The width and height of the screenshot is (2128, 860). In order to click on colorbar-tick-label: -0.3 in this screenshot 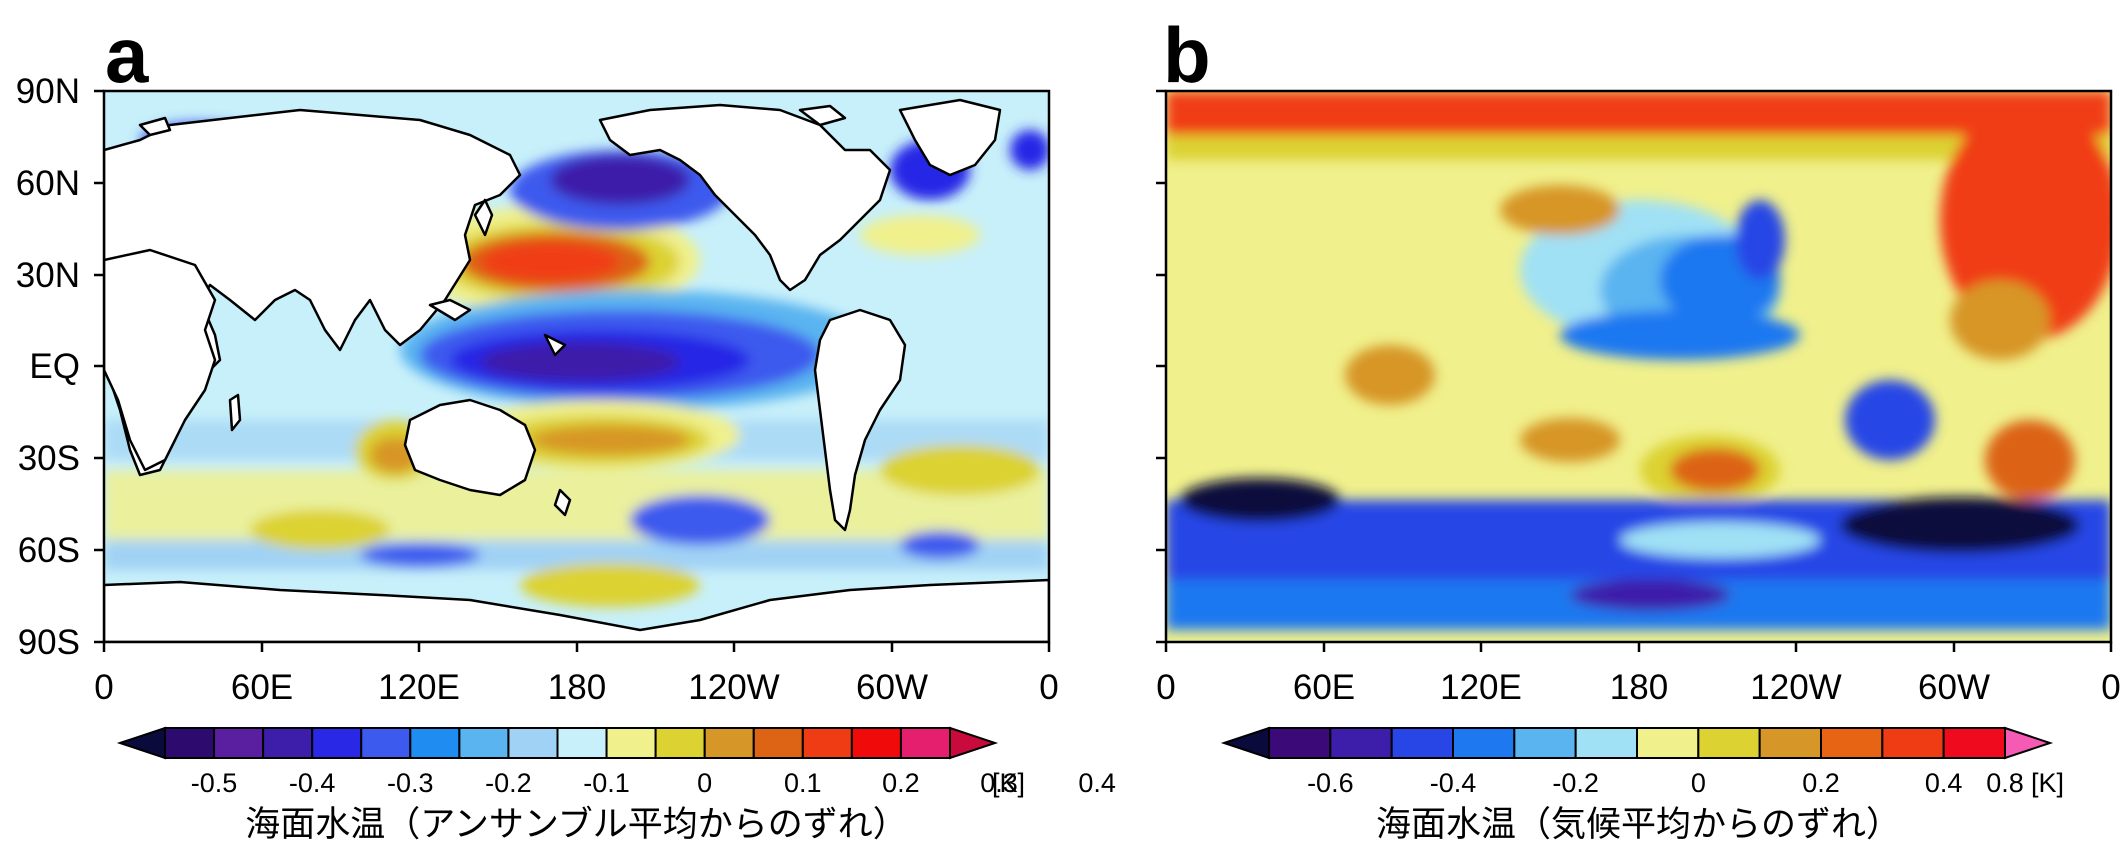, I will do `click(410, 783)`.